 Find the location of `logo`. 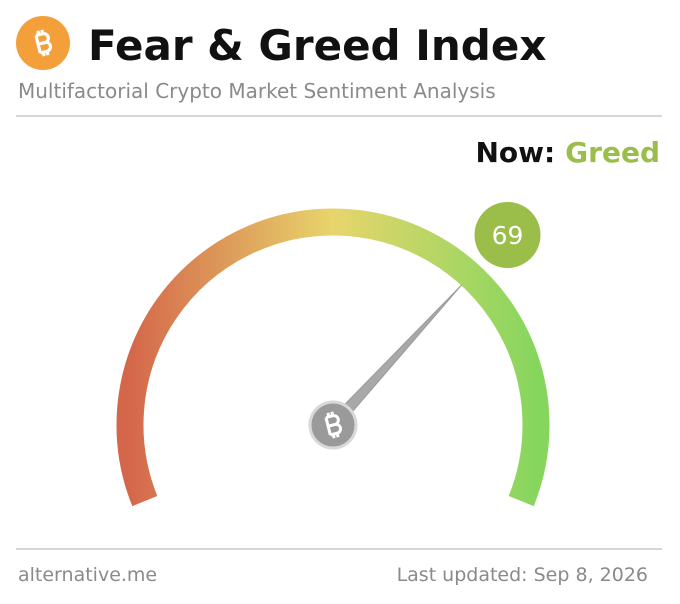

logo is located at coordinates (43, 43).